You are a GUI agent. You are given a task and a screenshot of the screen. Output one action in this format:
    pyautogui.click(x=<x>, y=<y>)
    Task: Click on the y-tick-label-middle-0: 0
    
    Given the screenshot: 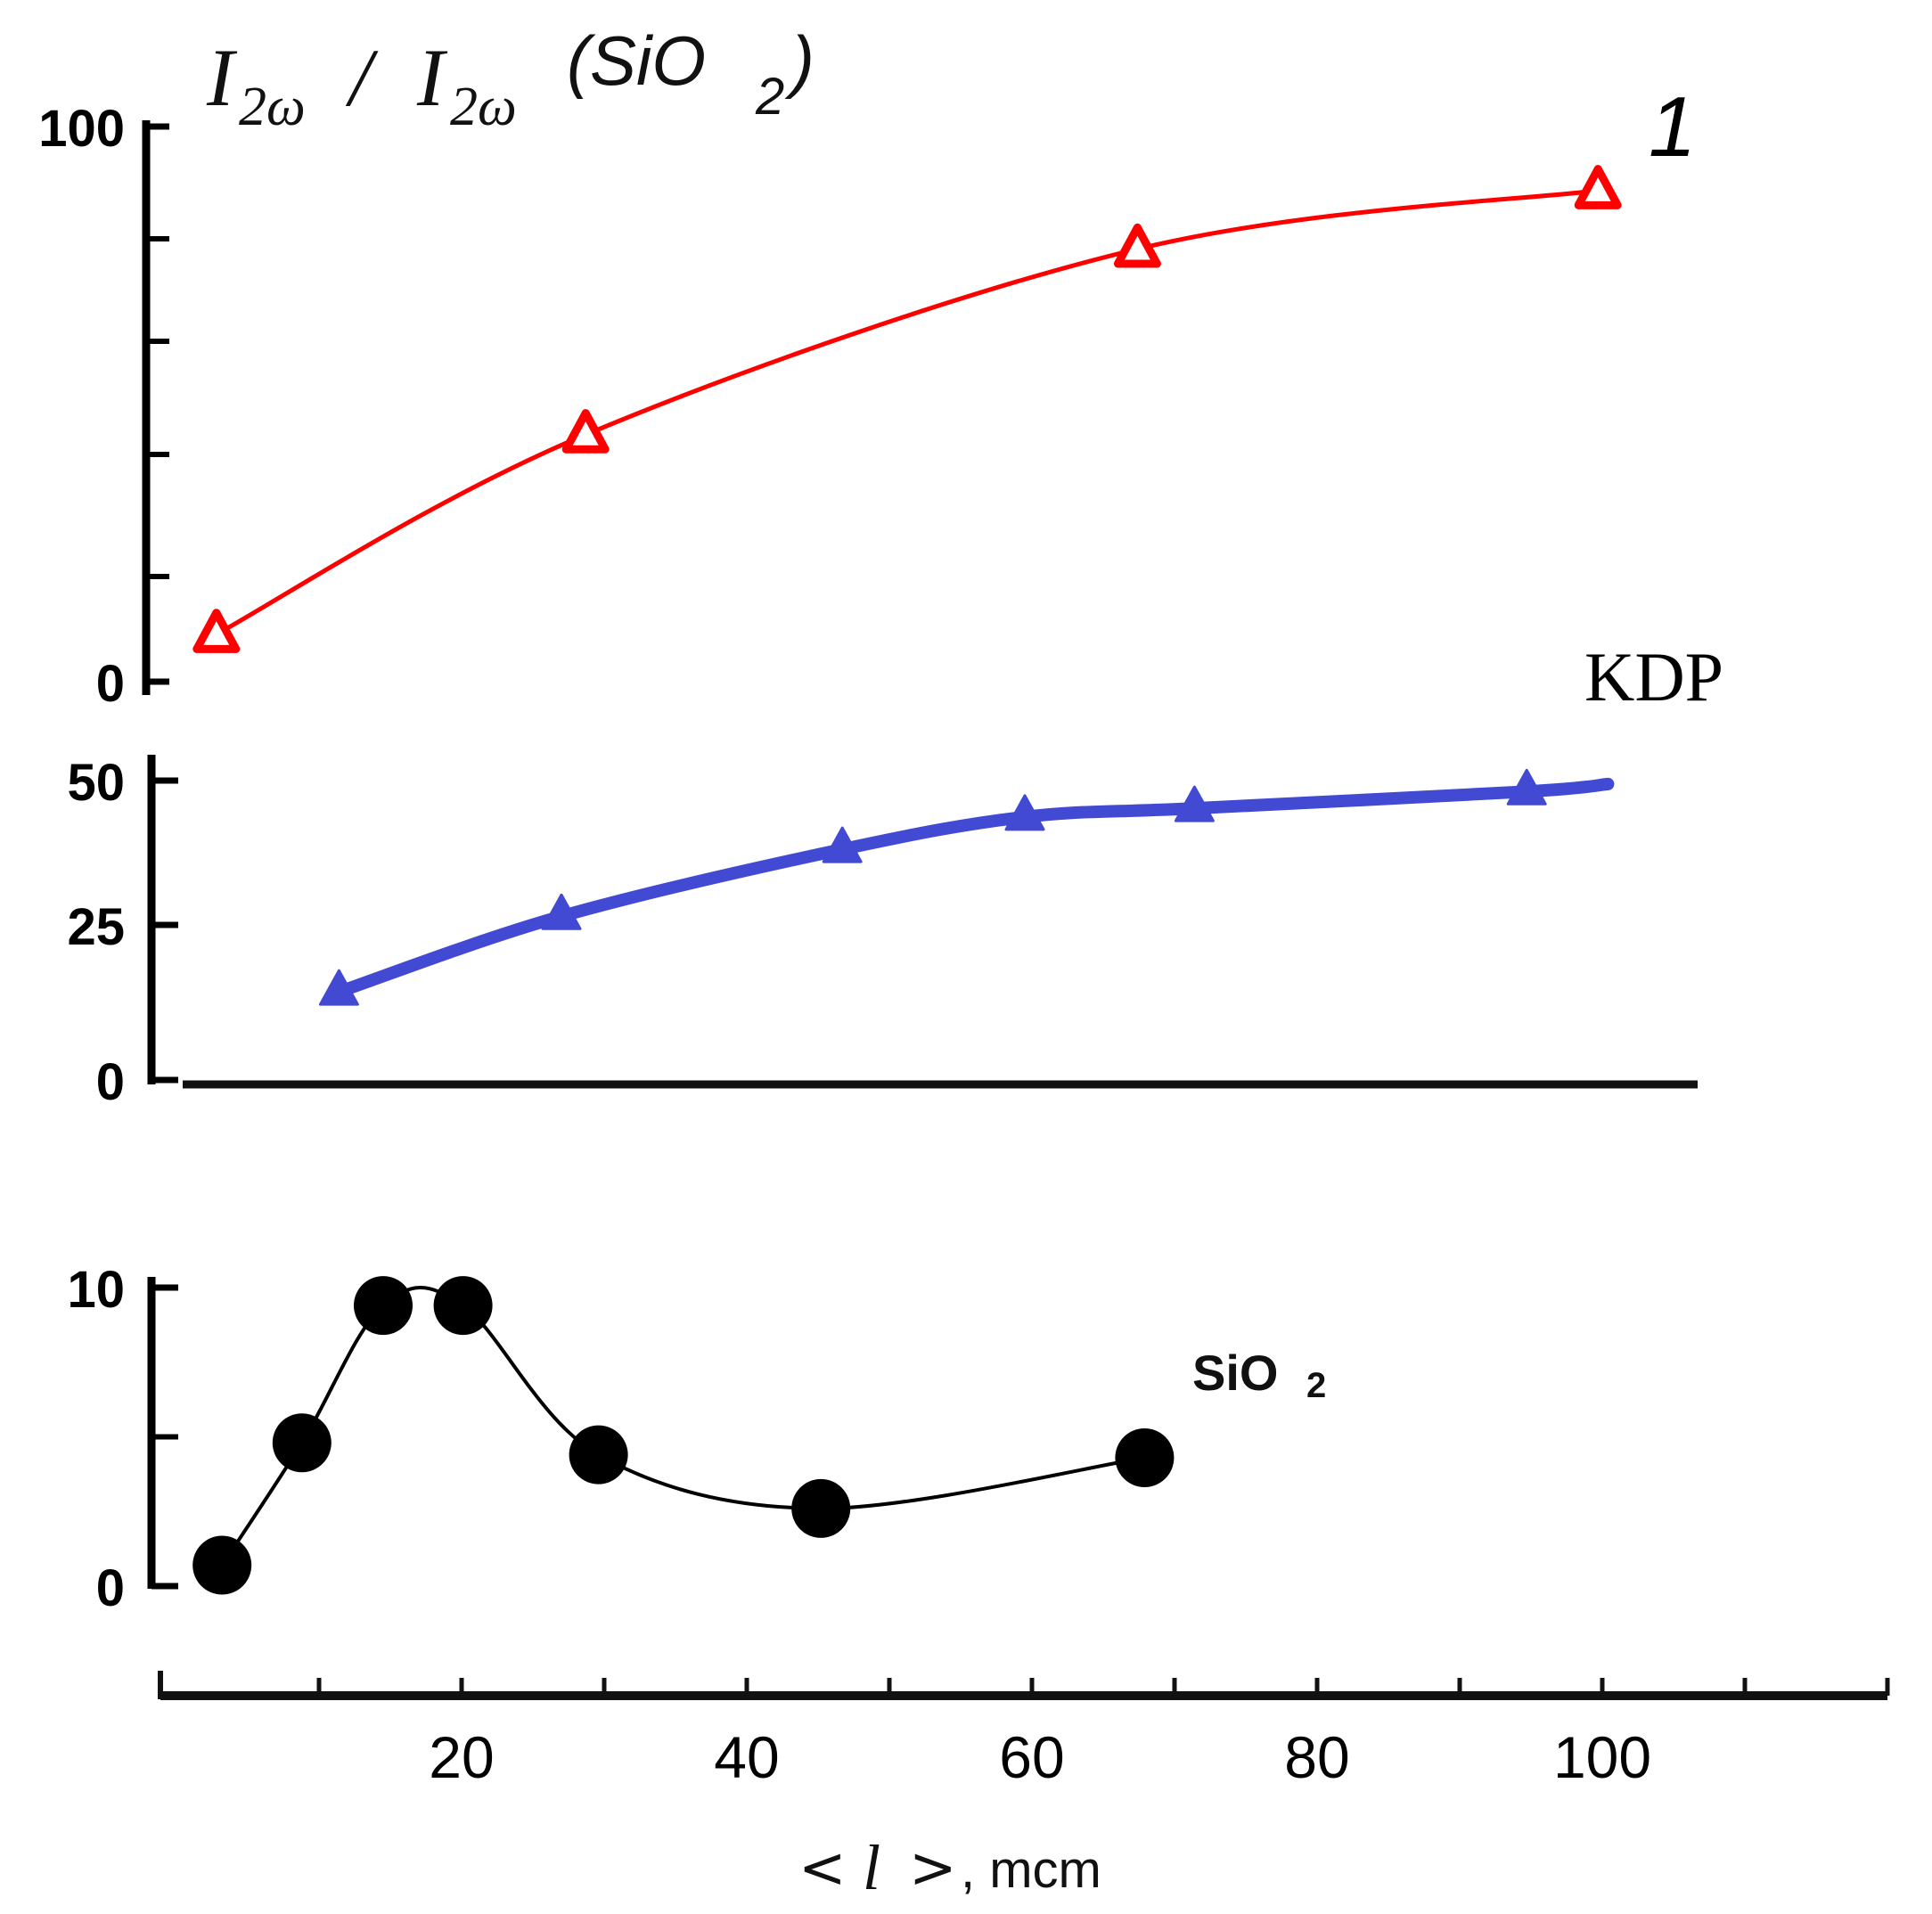 What is the action you would take?
    pyautogui.click(x=110, y=1082)
    